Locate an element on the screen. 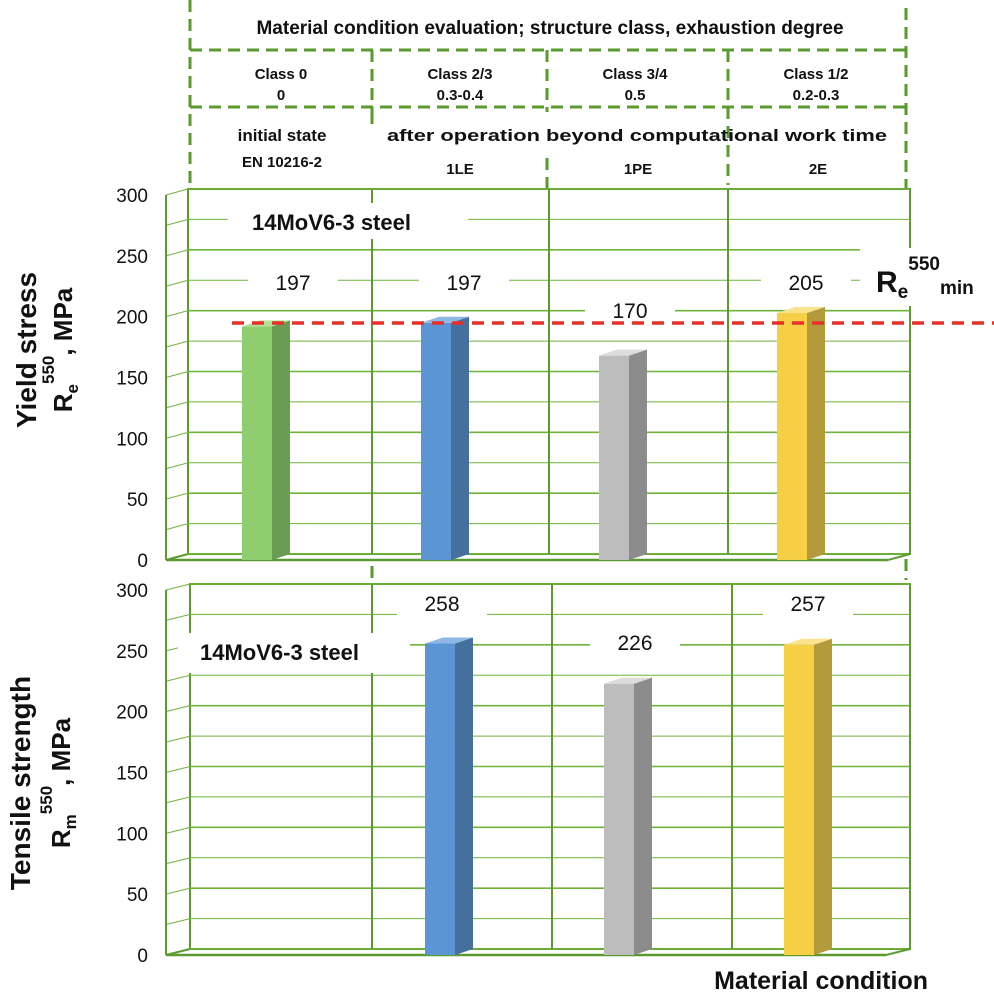  yield-chart-title: 14MoV6-3 steel is located at coordinates (331, 222).